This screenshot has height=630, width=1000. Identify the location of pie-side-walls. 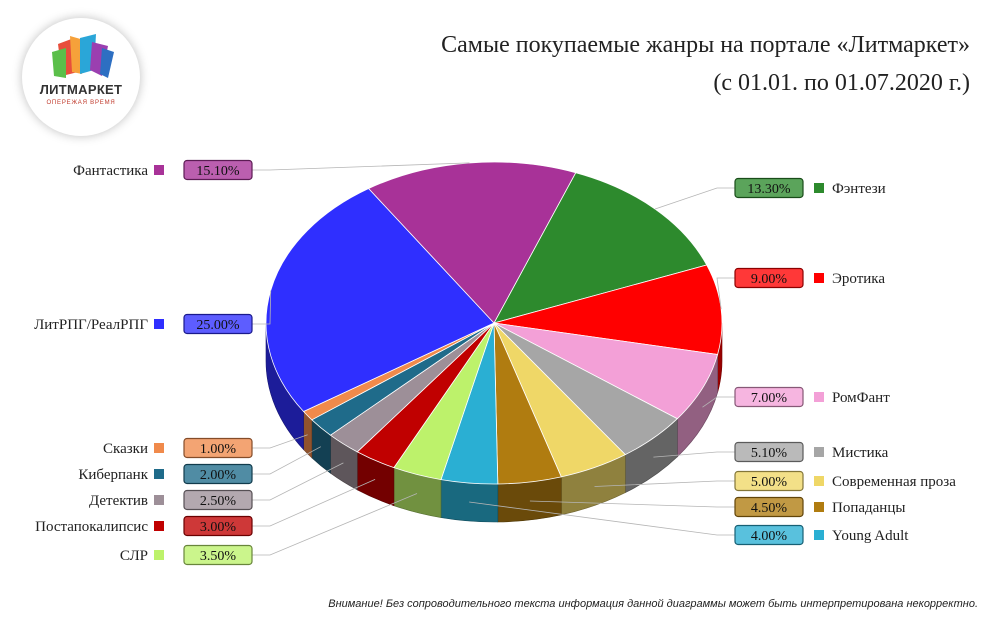
(494, 422).